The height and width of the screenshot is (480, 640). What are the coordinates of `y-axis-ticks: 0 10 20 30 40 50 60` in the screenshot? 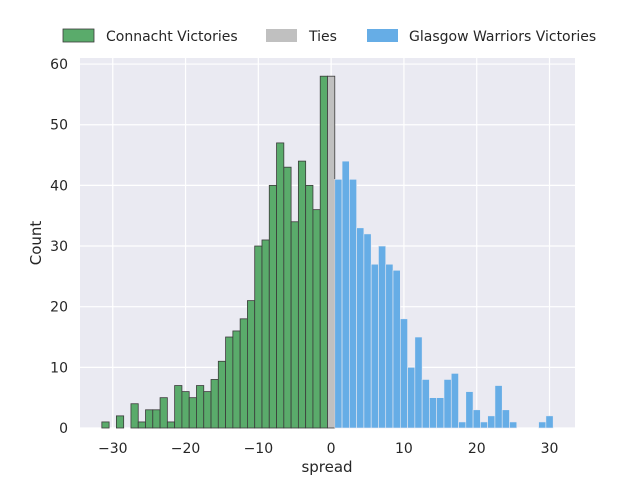 It's located at (59, 247).